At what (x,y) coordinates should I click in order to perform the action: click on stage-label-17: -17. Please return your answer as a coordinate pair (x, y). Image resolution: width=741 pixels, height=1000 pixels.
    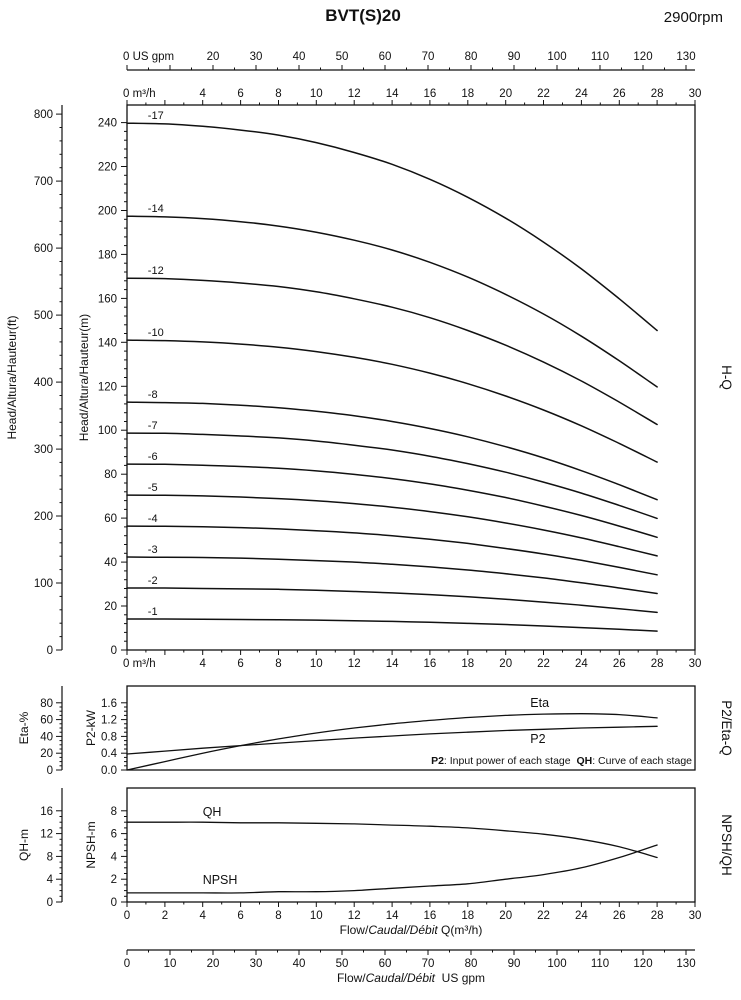
    Looking at the image, I should click on (156, 116).